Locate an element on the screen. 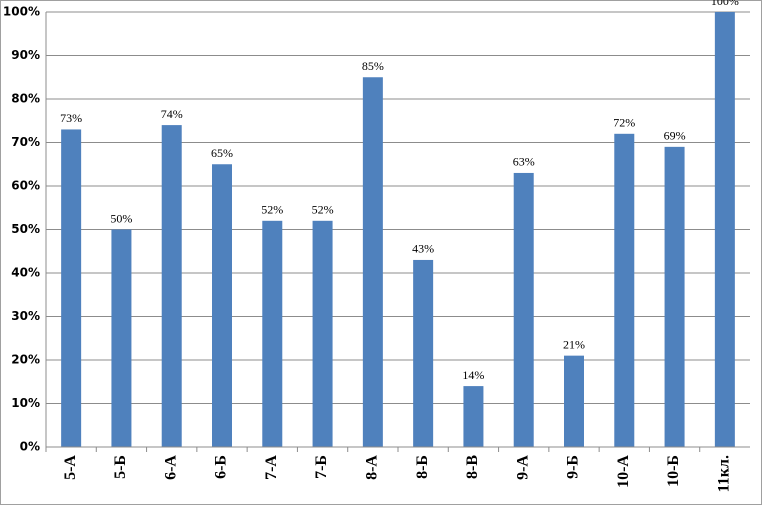 The height and width of the screenshot is (505, 762). value-label: 74% is located at coordinates (172, 114).